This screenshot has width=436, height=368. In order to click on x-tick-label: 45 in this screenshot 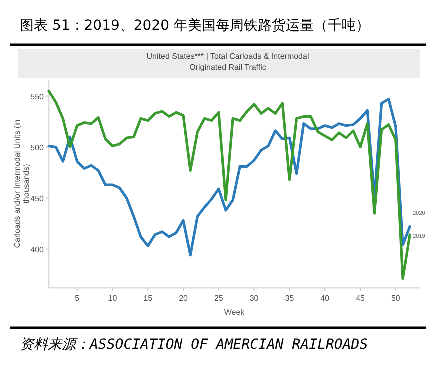, I will do `click(361, 298)`.